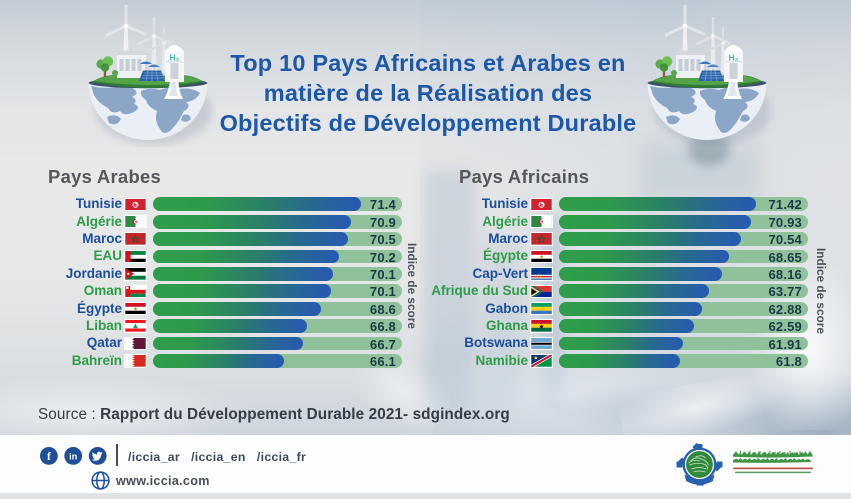 This screenshot has height=499, width=851. Describe the element at coordinates (73, 456) in the screenshot. I see `svg-text: in` at that location.